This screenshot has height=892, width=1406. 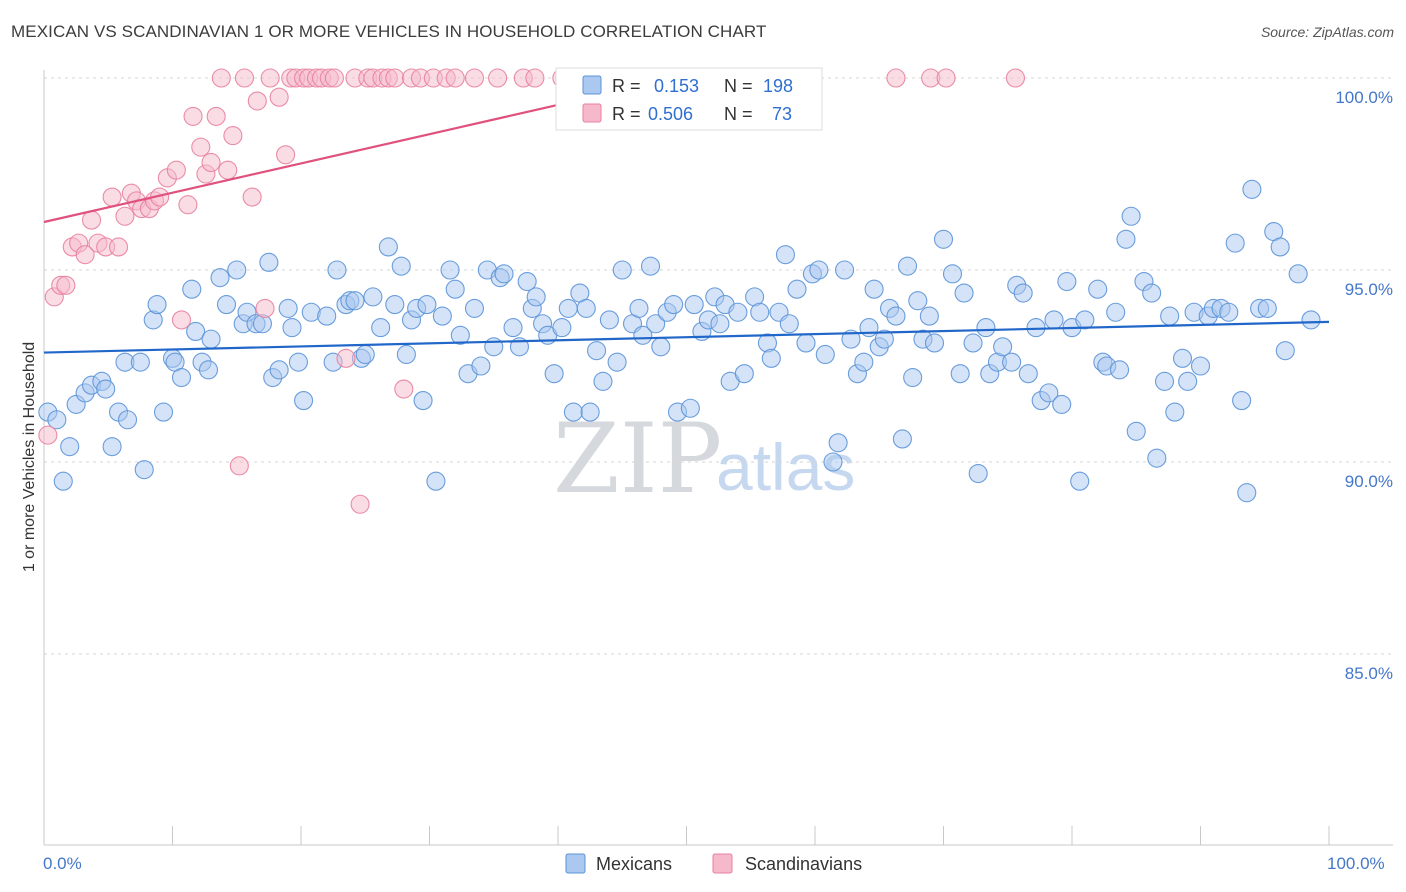 What do you see at coordinates (1356, 863) in the screenshot?
I see `x-tick-label-max: 100.0%` at bounding box center [1356, 863].